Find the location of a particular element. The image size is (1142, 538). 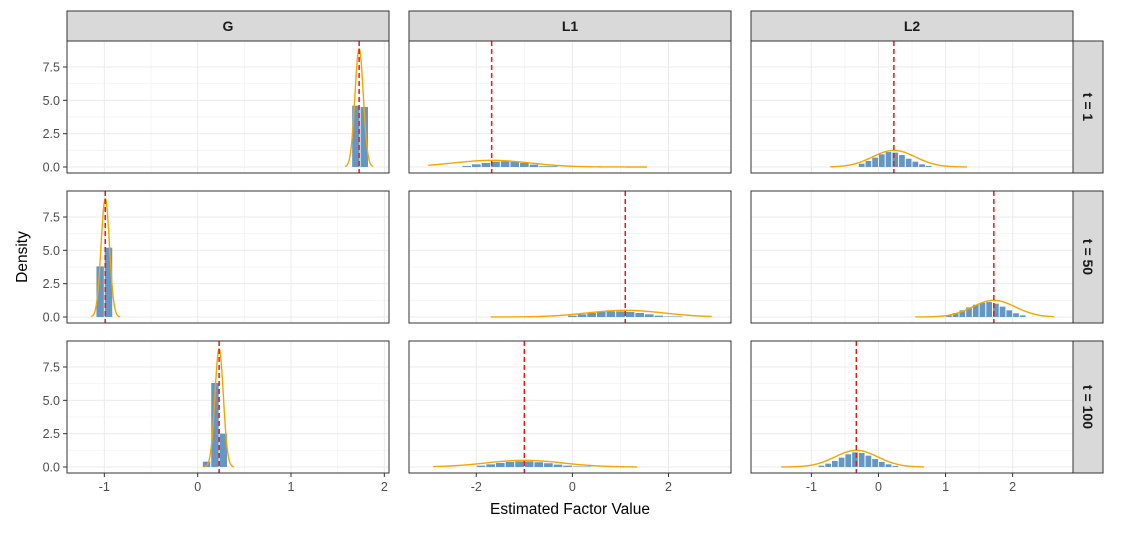

y-tick-label: 7.5 is located at coordinates (51, 218).